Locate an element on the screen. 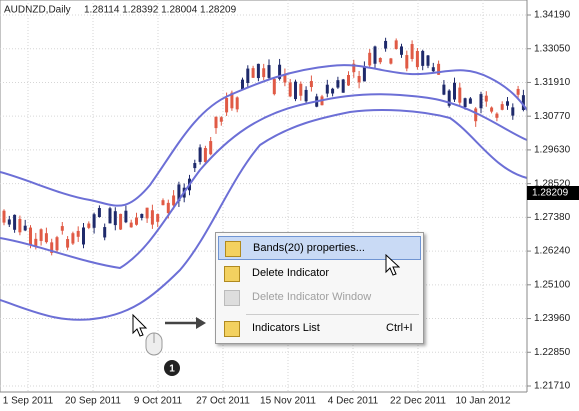 The width and height of the screenshot is (579, 411). price-label: 1.31910 is located at coordinates (552, 82).